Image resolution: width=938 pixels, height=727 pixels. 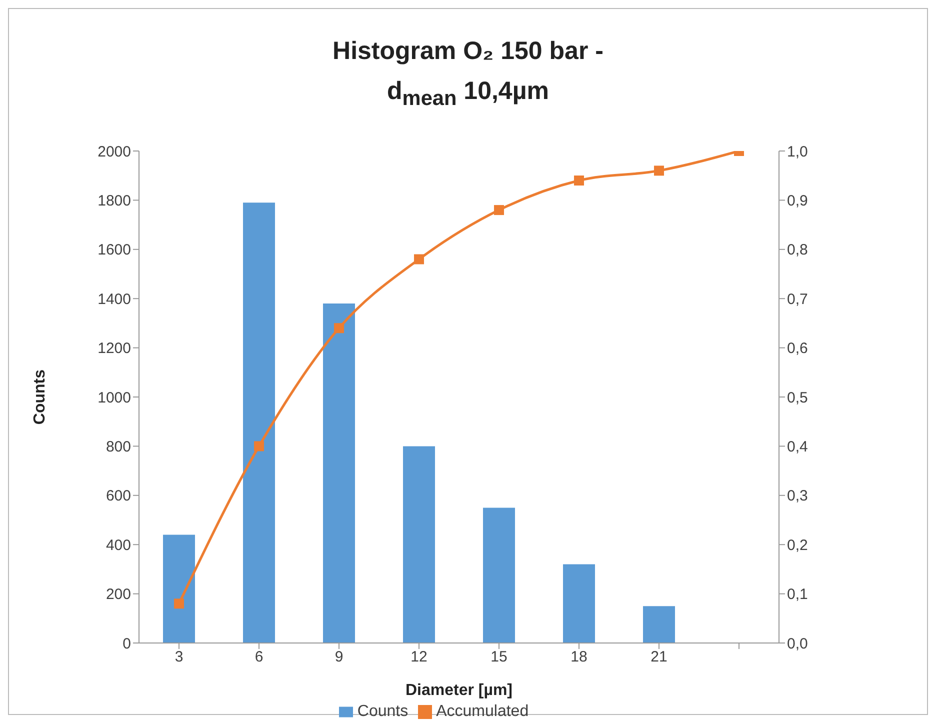 I want to click on y-axis-title: Counts, so click(x=40, y=397).